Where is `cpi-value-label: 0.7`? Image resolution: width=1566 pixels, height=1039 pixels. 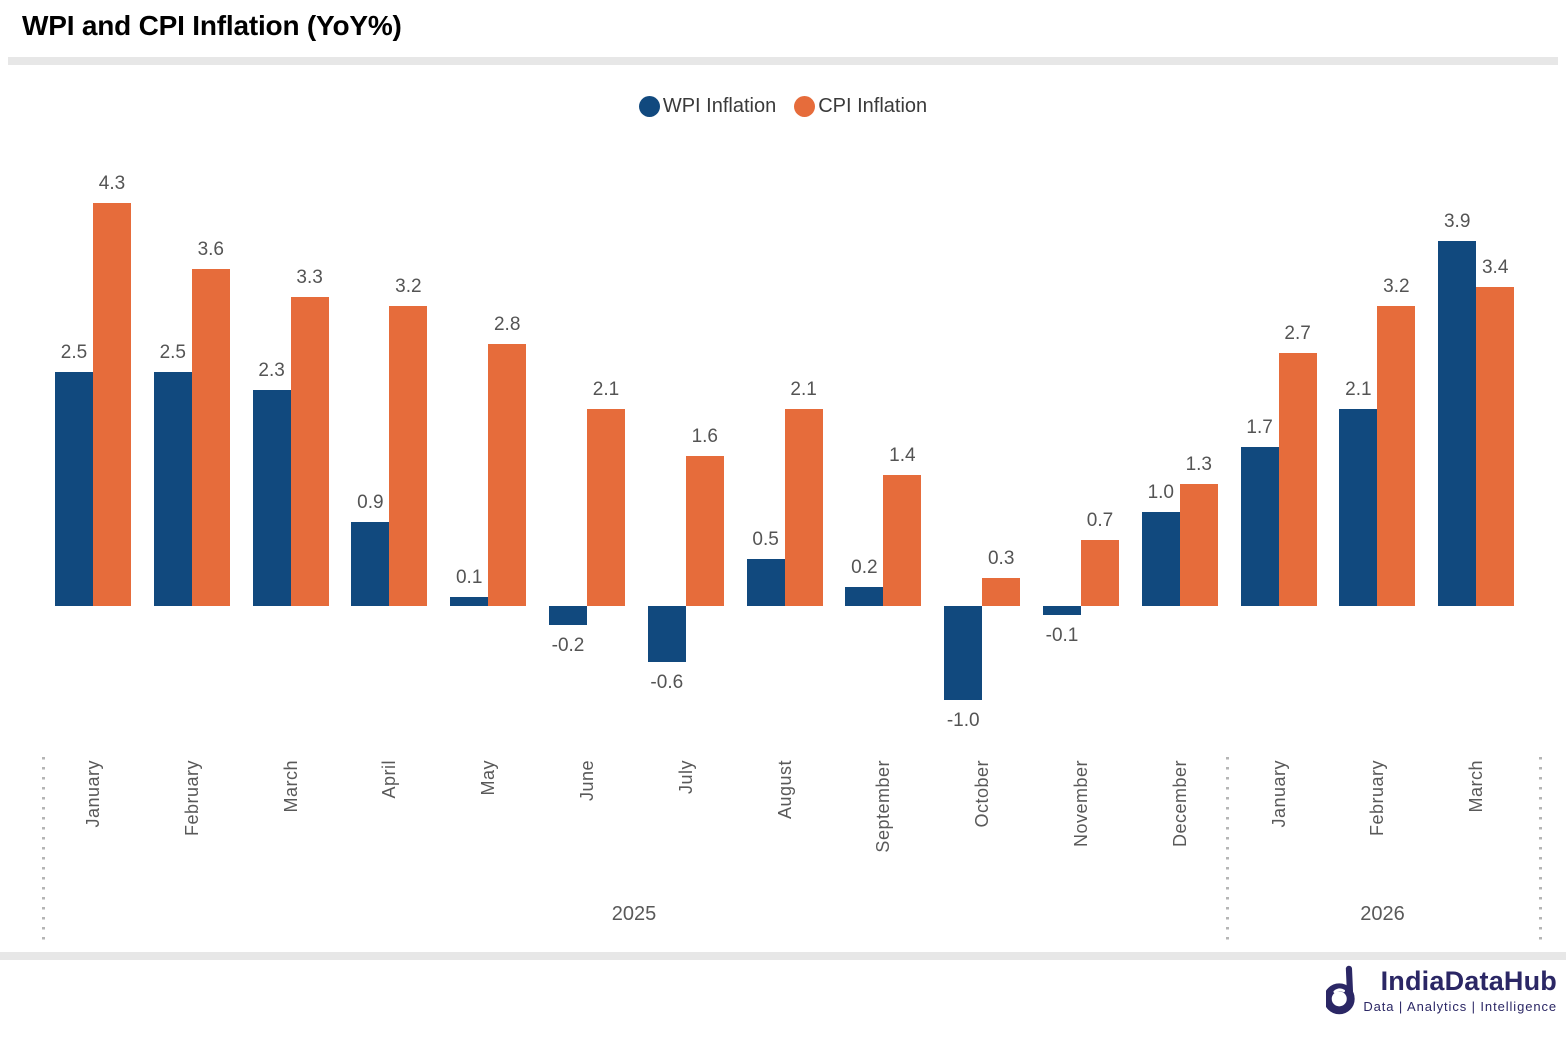
cpi-value-label: 0.7 is located at coordinates (1100, 521).